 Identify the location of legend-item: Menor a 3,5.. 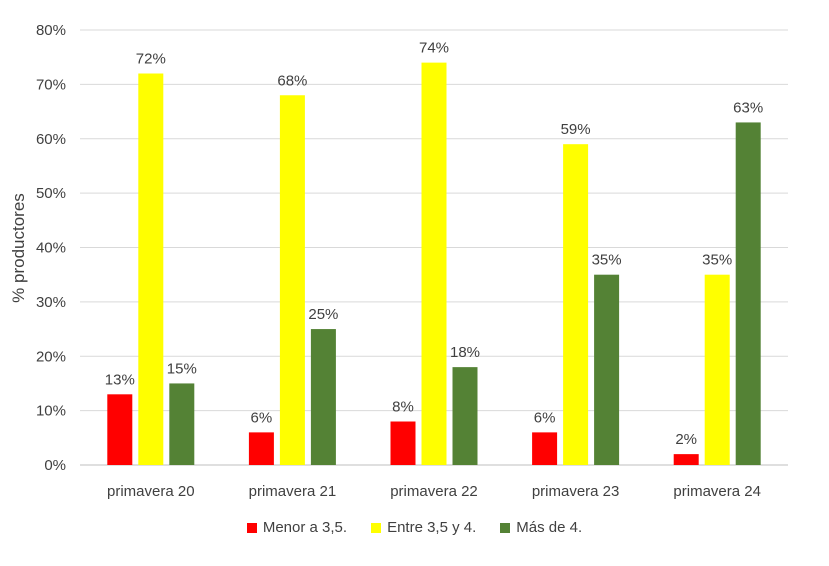
(297, 527).